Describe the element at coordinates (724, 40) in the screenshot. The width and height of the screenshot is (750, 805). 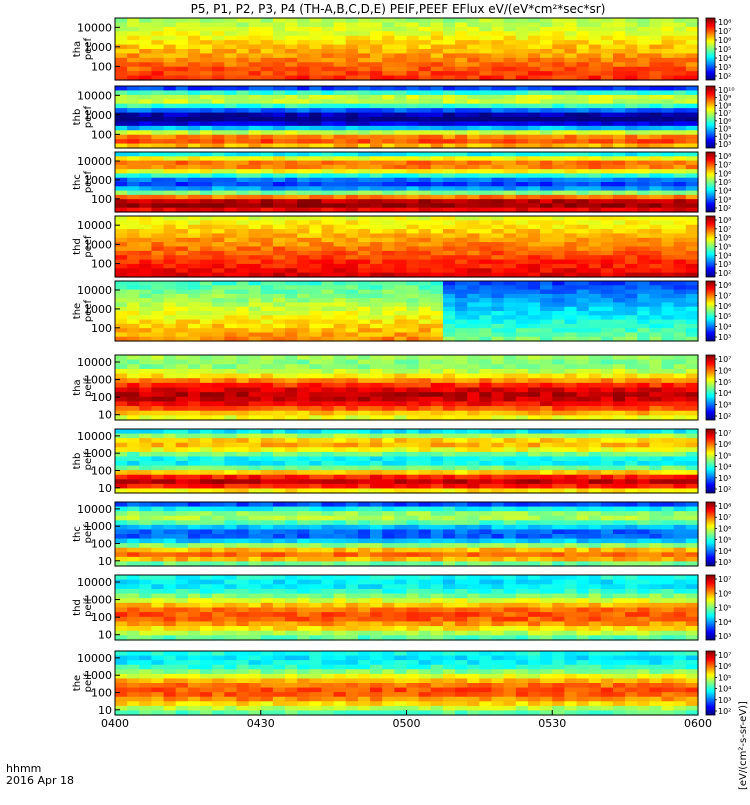
I see `colorbar-tick-label: 10⁶` at that location.